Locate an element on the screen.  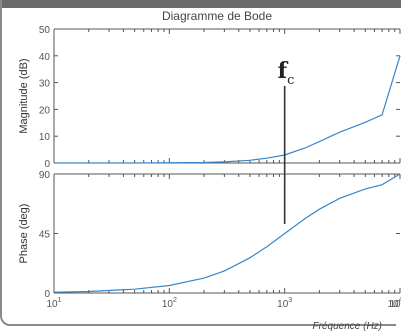
x-tick-label: 10⁴ is located at coordinates (394, 303).